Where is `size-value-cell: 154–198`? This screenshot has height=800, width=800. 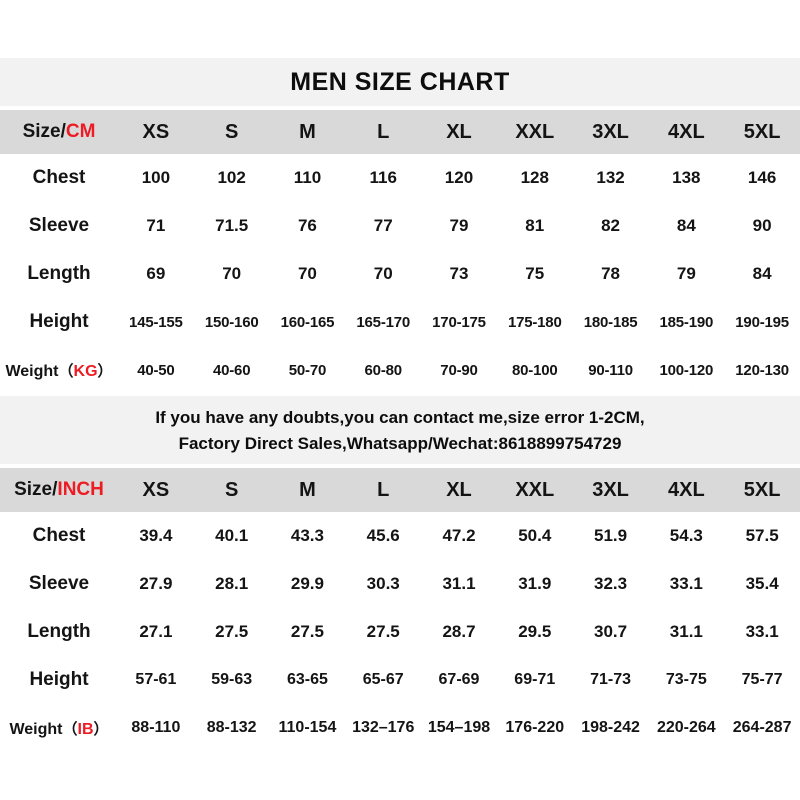 size-value-cell: 154–198 is located at coordinates (459, 727).